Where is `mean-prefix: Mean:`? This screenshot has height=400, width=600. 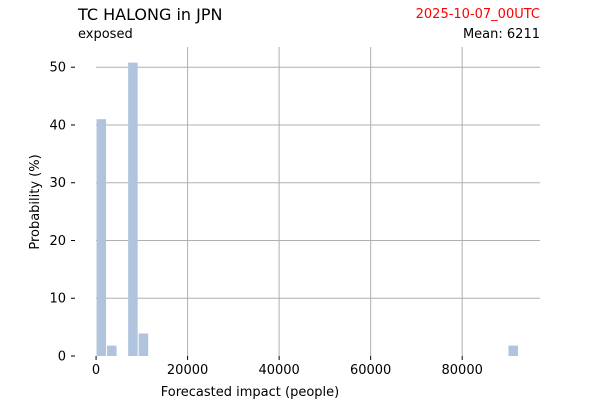 mean-prefix: Mean: is located at coordinates (482, 34).